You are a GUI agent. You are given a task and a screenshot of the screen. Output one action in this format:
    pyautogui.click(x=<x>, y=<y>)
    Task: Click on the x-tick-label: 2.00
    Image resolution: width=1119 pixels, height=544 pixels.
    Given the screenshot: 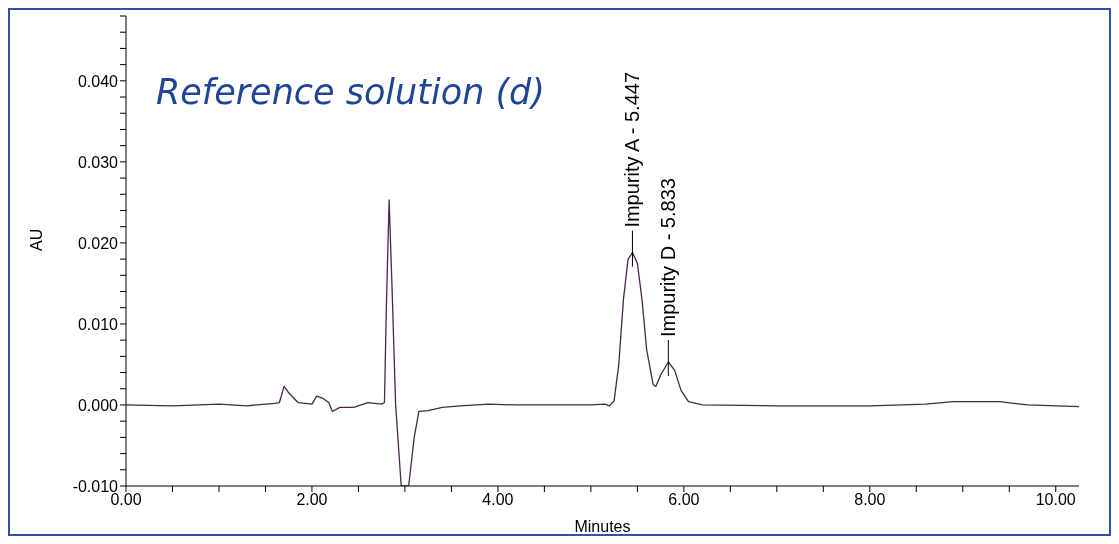 What is the action you would take?
    pyautogui.click(x=312, y=500)
    